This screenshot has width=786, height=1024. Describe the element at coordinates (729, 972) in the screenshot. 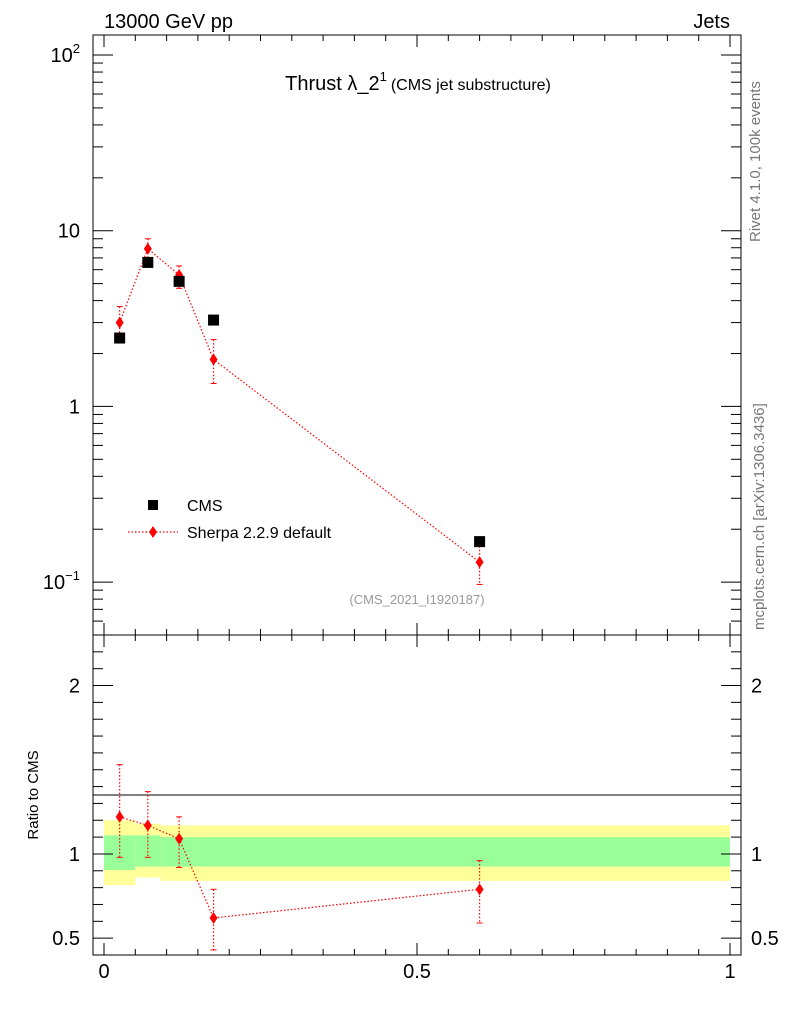

I see `x-tick-label: 1` at that location.